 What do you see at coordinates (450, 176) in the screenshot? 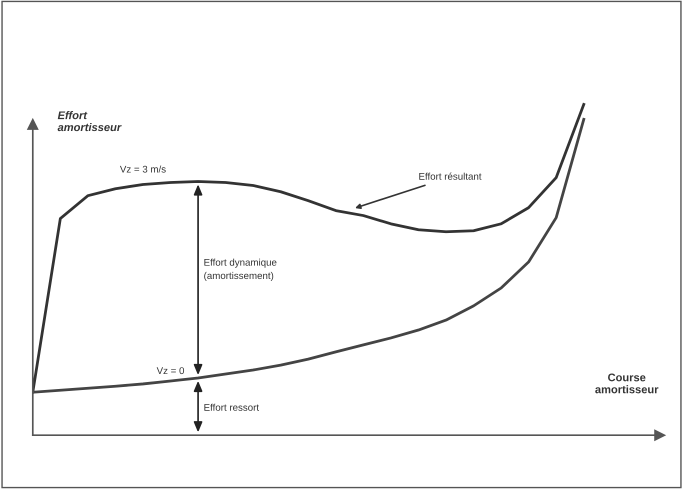
I see `annotation: Effort résultant` at bounding box center [450, 176].